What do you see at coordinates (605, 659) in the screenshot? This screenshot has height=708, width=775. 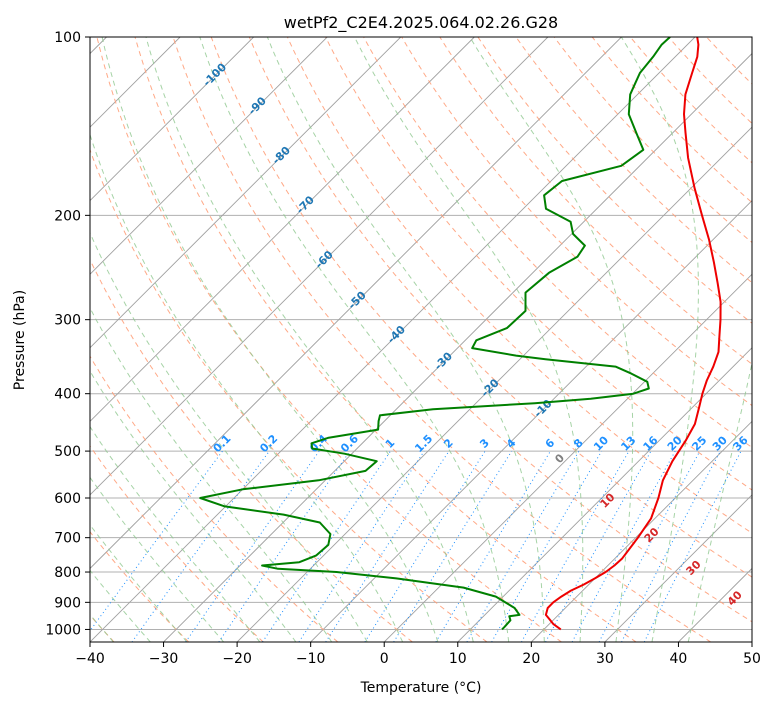 I see `x-tick-label: 30` at bounding box center [605, 659].